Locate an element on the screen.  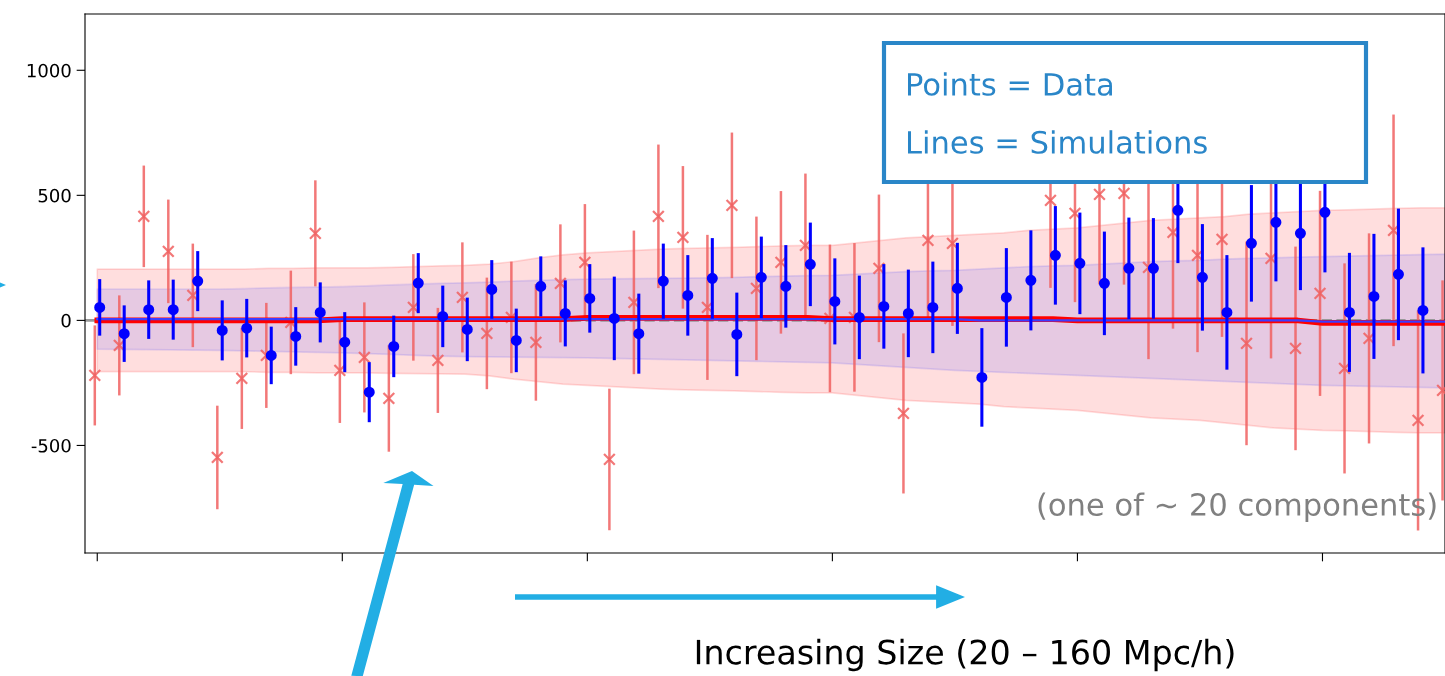
text: Increasing Size (20 – 160 Mpc/h) is located at coordinates (965, 655).